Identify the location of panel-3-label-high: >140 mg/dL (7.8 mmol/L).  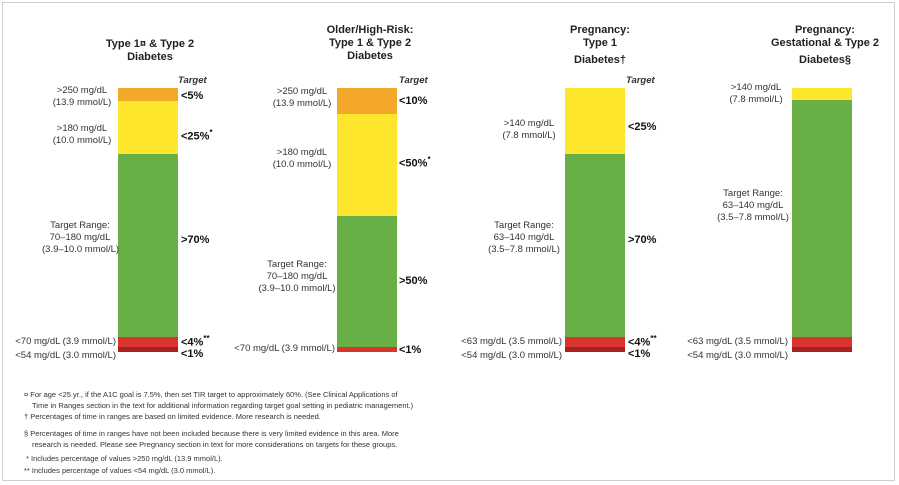
(529, 130).